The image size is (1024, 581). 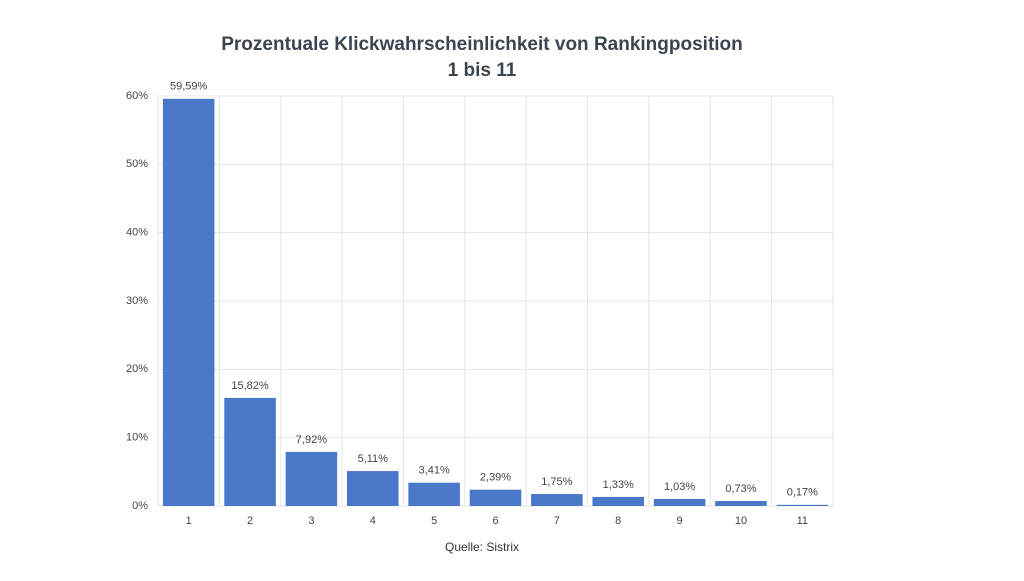 What do you see at coordinates (189, 87) in the screenshot?
I see `value-label: 59,59%` at bounding box center [189, 87].